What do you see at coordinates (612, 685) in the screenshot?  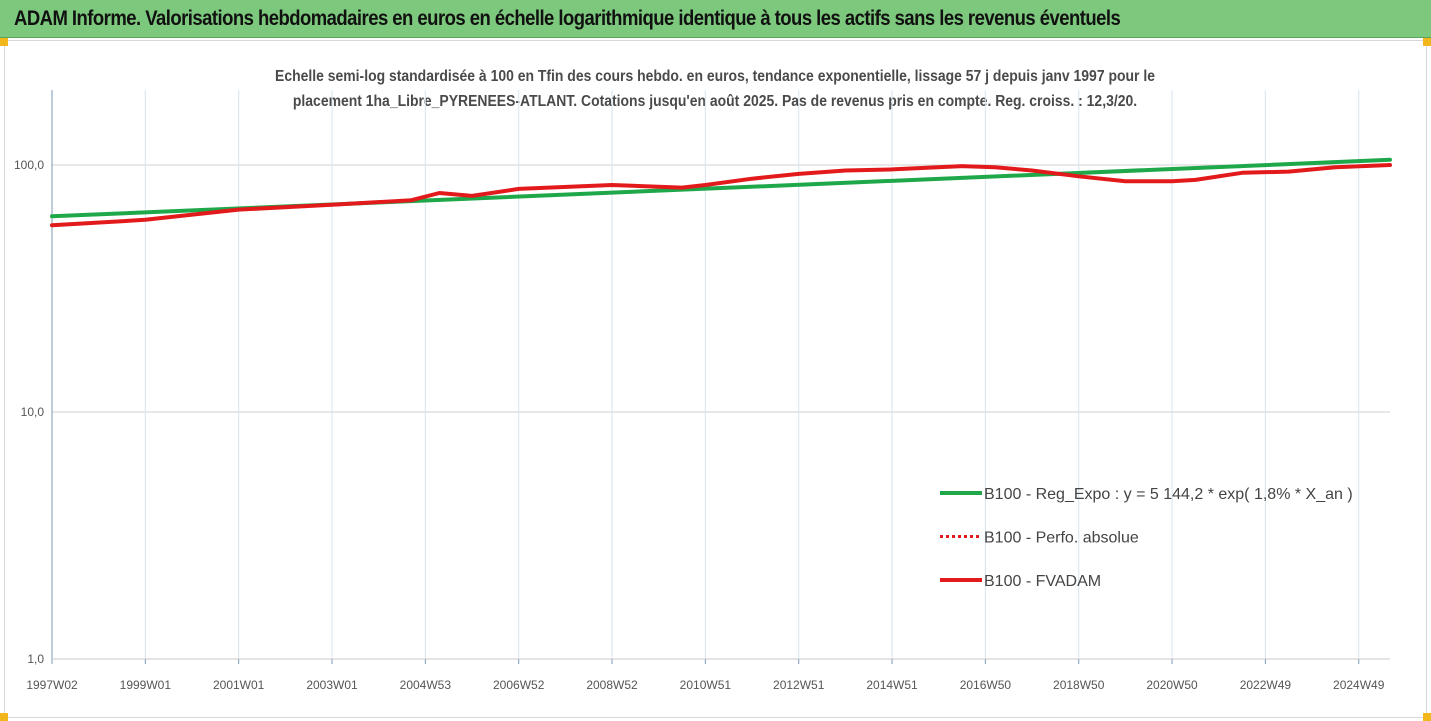 I see `x-tick-label-6: 2008W52` at bounding box center [612, 685].